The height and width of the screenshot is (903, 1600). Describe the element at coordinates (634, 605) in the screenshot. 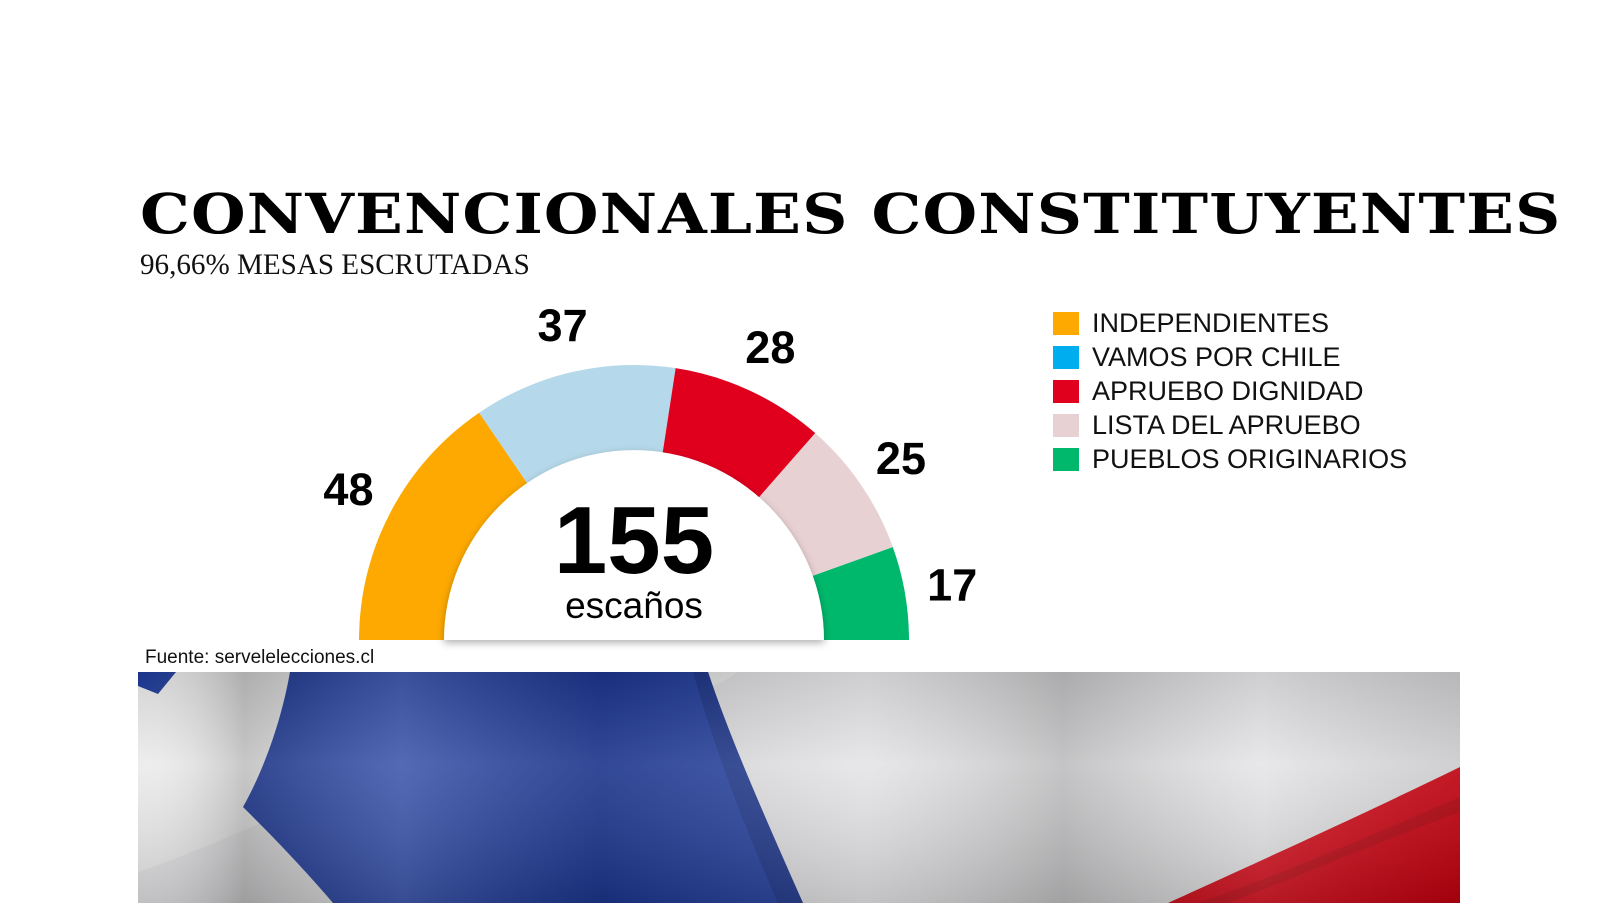

I see `total-seats-unit: escaños` at that location.